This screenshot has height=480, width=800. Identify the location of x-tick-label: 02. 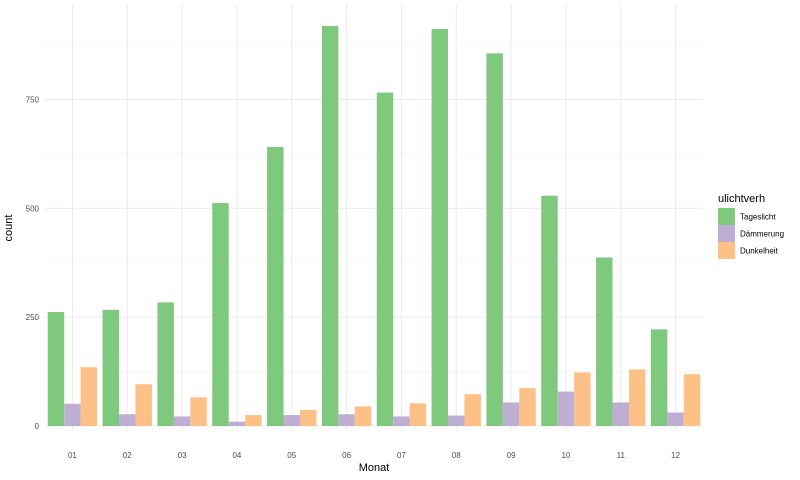
(127, 455).